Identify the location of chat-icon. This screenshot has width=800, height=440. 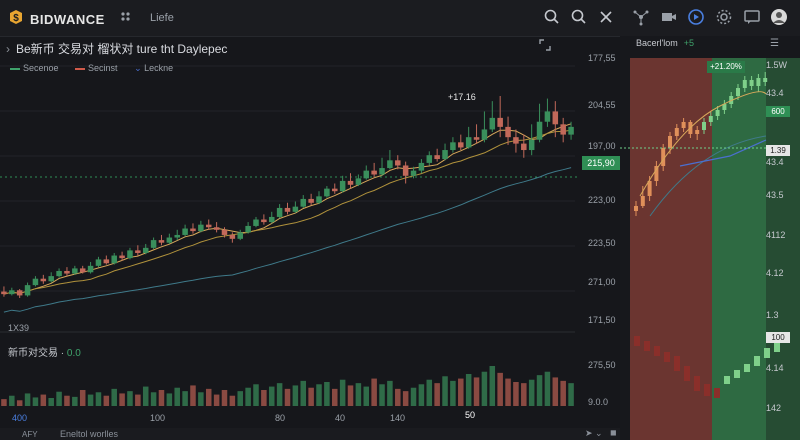
(752, 17).